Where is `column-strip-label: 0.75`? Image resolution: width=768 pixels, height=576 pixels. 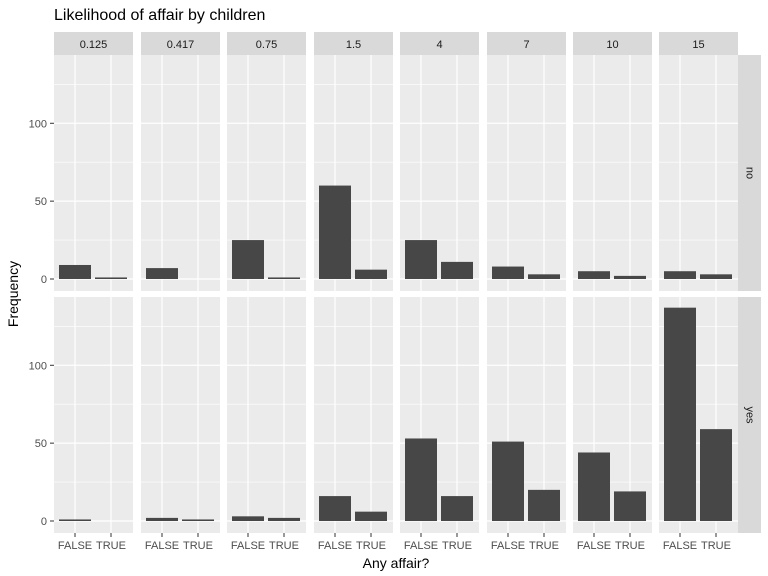 column-strip-label: 0.75 is located at coordinates (266, 45).